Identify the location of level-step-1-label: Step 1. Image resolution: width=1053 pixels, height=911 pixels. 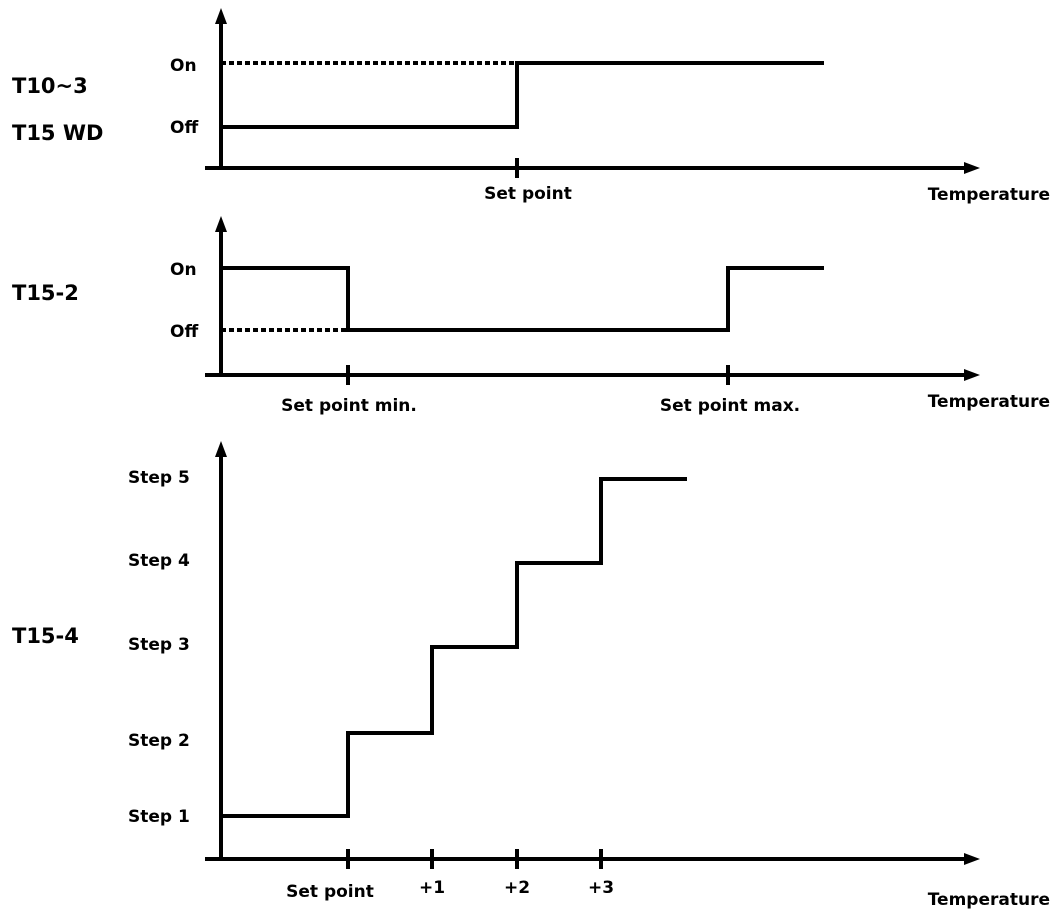
(159, 817).